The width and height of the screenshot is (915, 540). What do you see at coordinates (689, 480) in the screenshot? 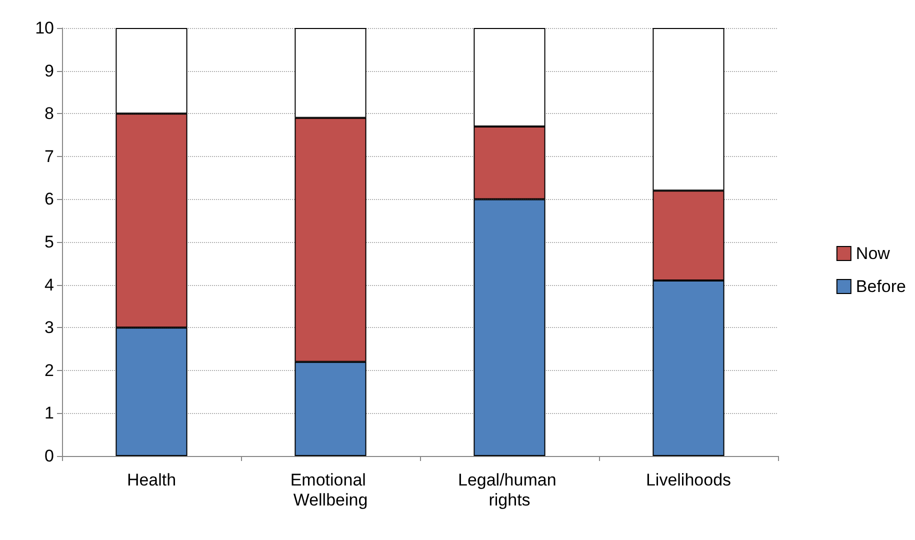
I see `x-tick-label: Livelihoods` at bounding box center [689, 480].